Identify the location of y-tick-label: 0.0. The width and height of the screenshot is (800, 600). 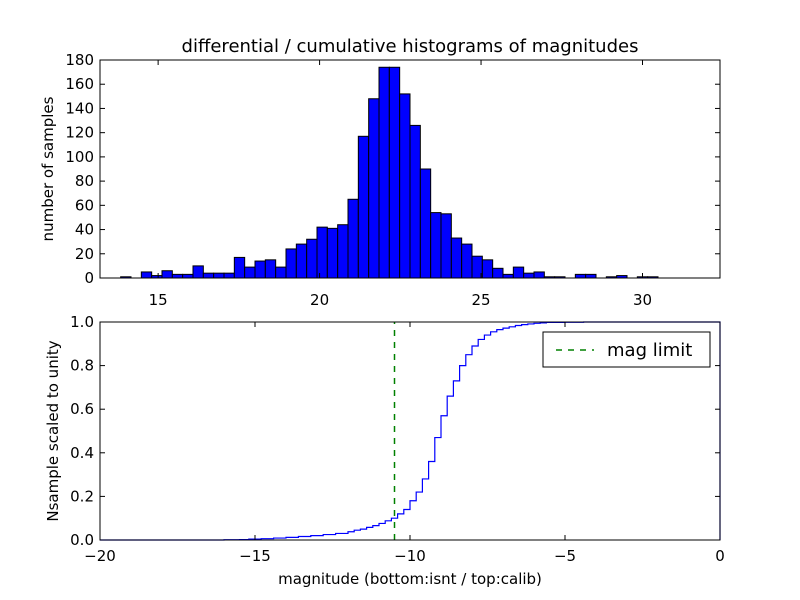
(82, 540).